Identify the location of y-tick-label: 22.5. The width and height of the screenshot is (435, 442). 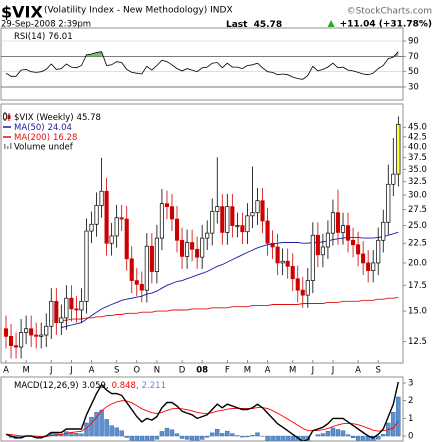
(417, 244).